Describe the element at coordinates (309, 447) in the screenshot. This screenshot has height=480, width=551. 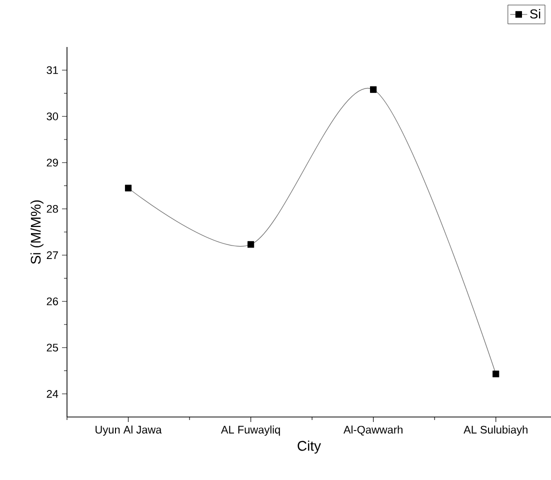
I see `x-axis-title: City` at that location.